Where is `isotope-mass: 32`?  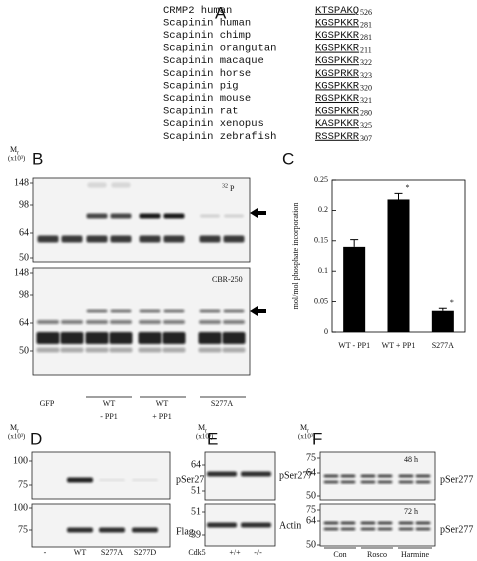
isotope-mass: 32 is located at coordinates (225, 186).